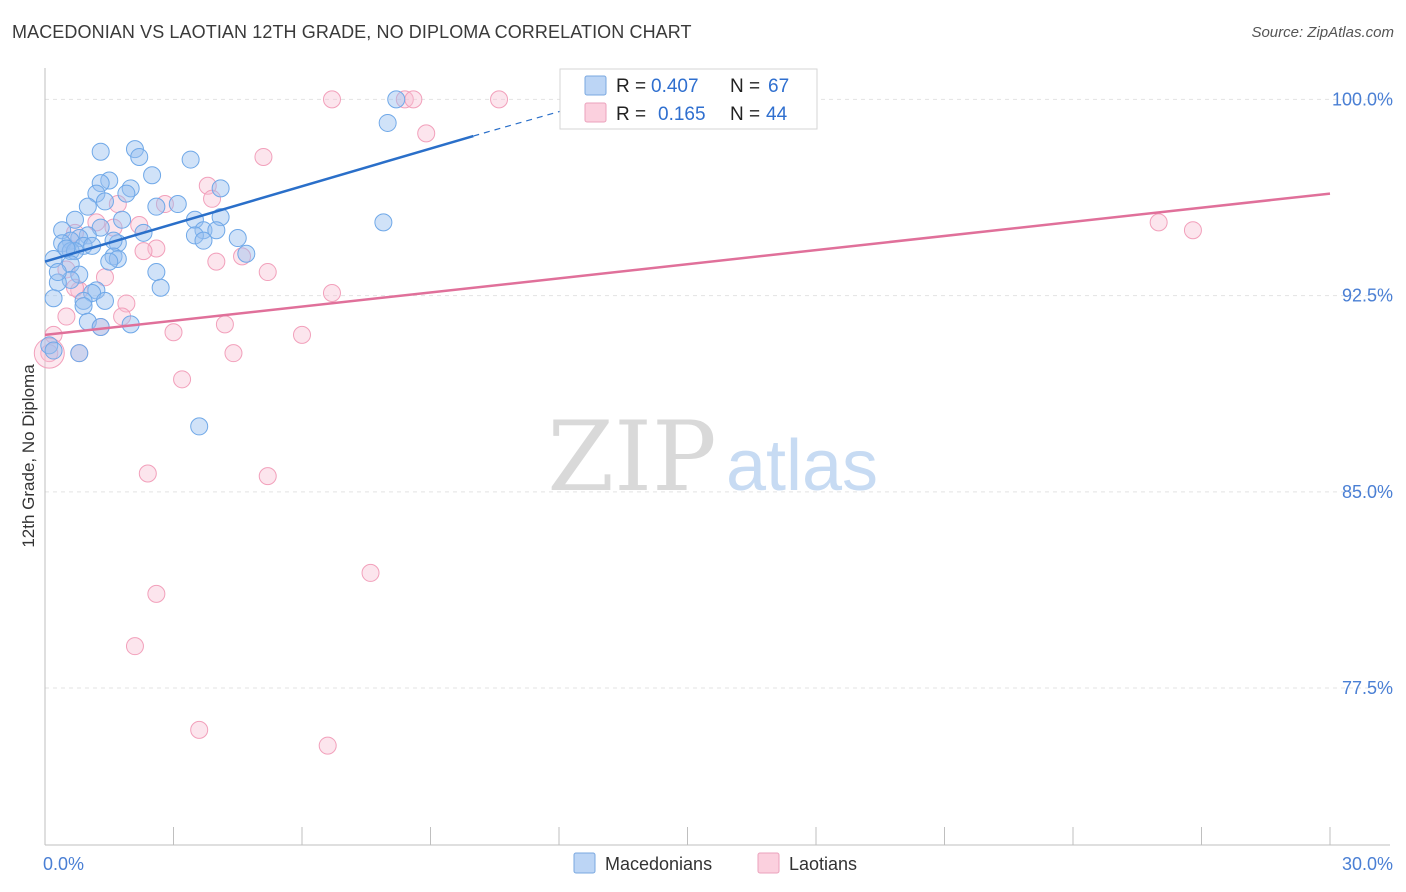 The width and height of the screenshot is (1406, 892). What do you see at coordinates (675, 86) in the screenshot?
I see `macedonians-r-value: 0.407` at bounding box center [675, 86].